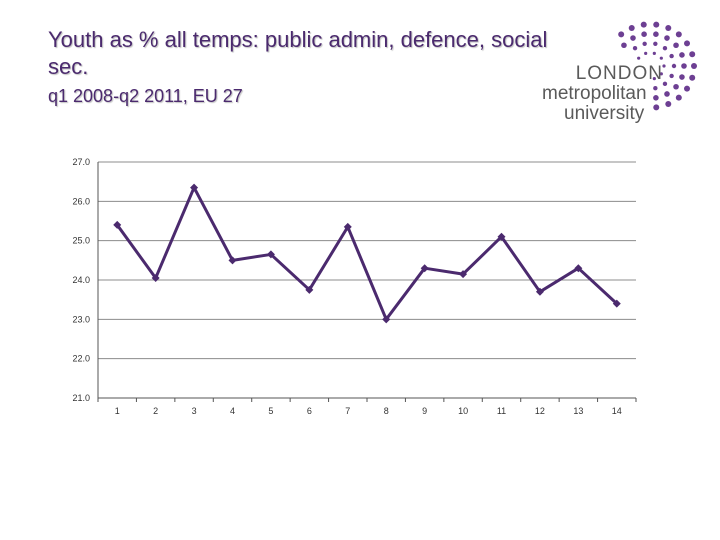 This screenshot has height=540, width=720. What do you see at coordinates (540, 411) in the screenshot?
I see `x-tick-label: 12` at bounding box center [540, 411].